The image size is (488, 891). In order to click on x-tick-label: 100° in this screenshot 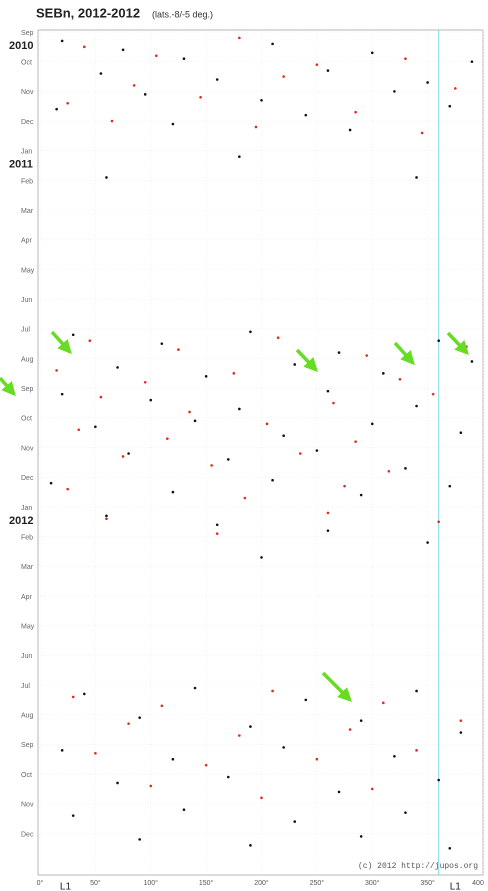, I will do `click(151, 883)`.